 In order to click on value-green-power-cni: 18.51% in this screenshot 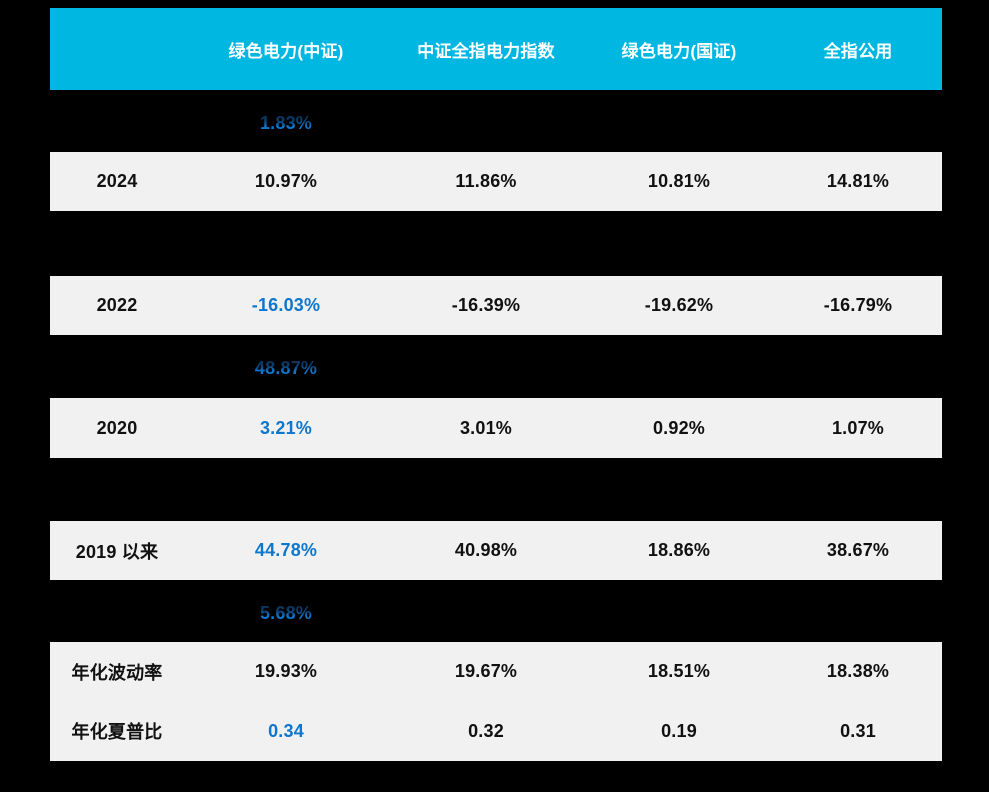, I will do `click(679, 671)`.